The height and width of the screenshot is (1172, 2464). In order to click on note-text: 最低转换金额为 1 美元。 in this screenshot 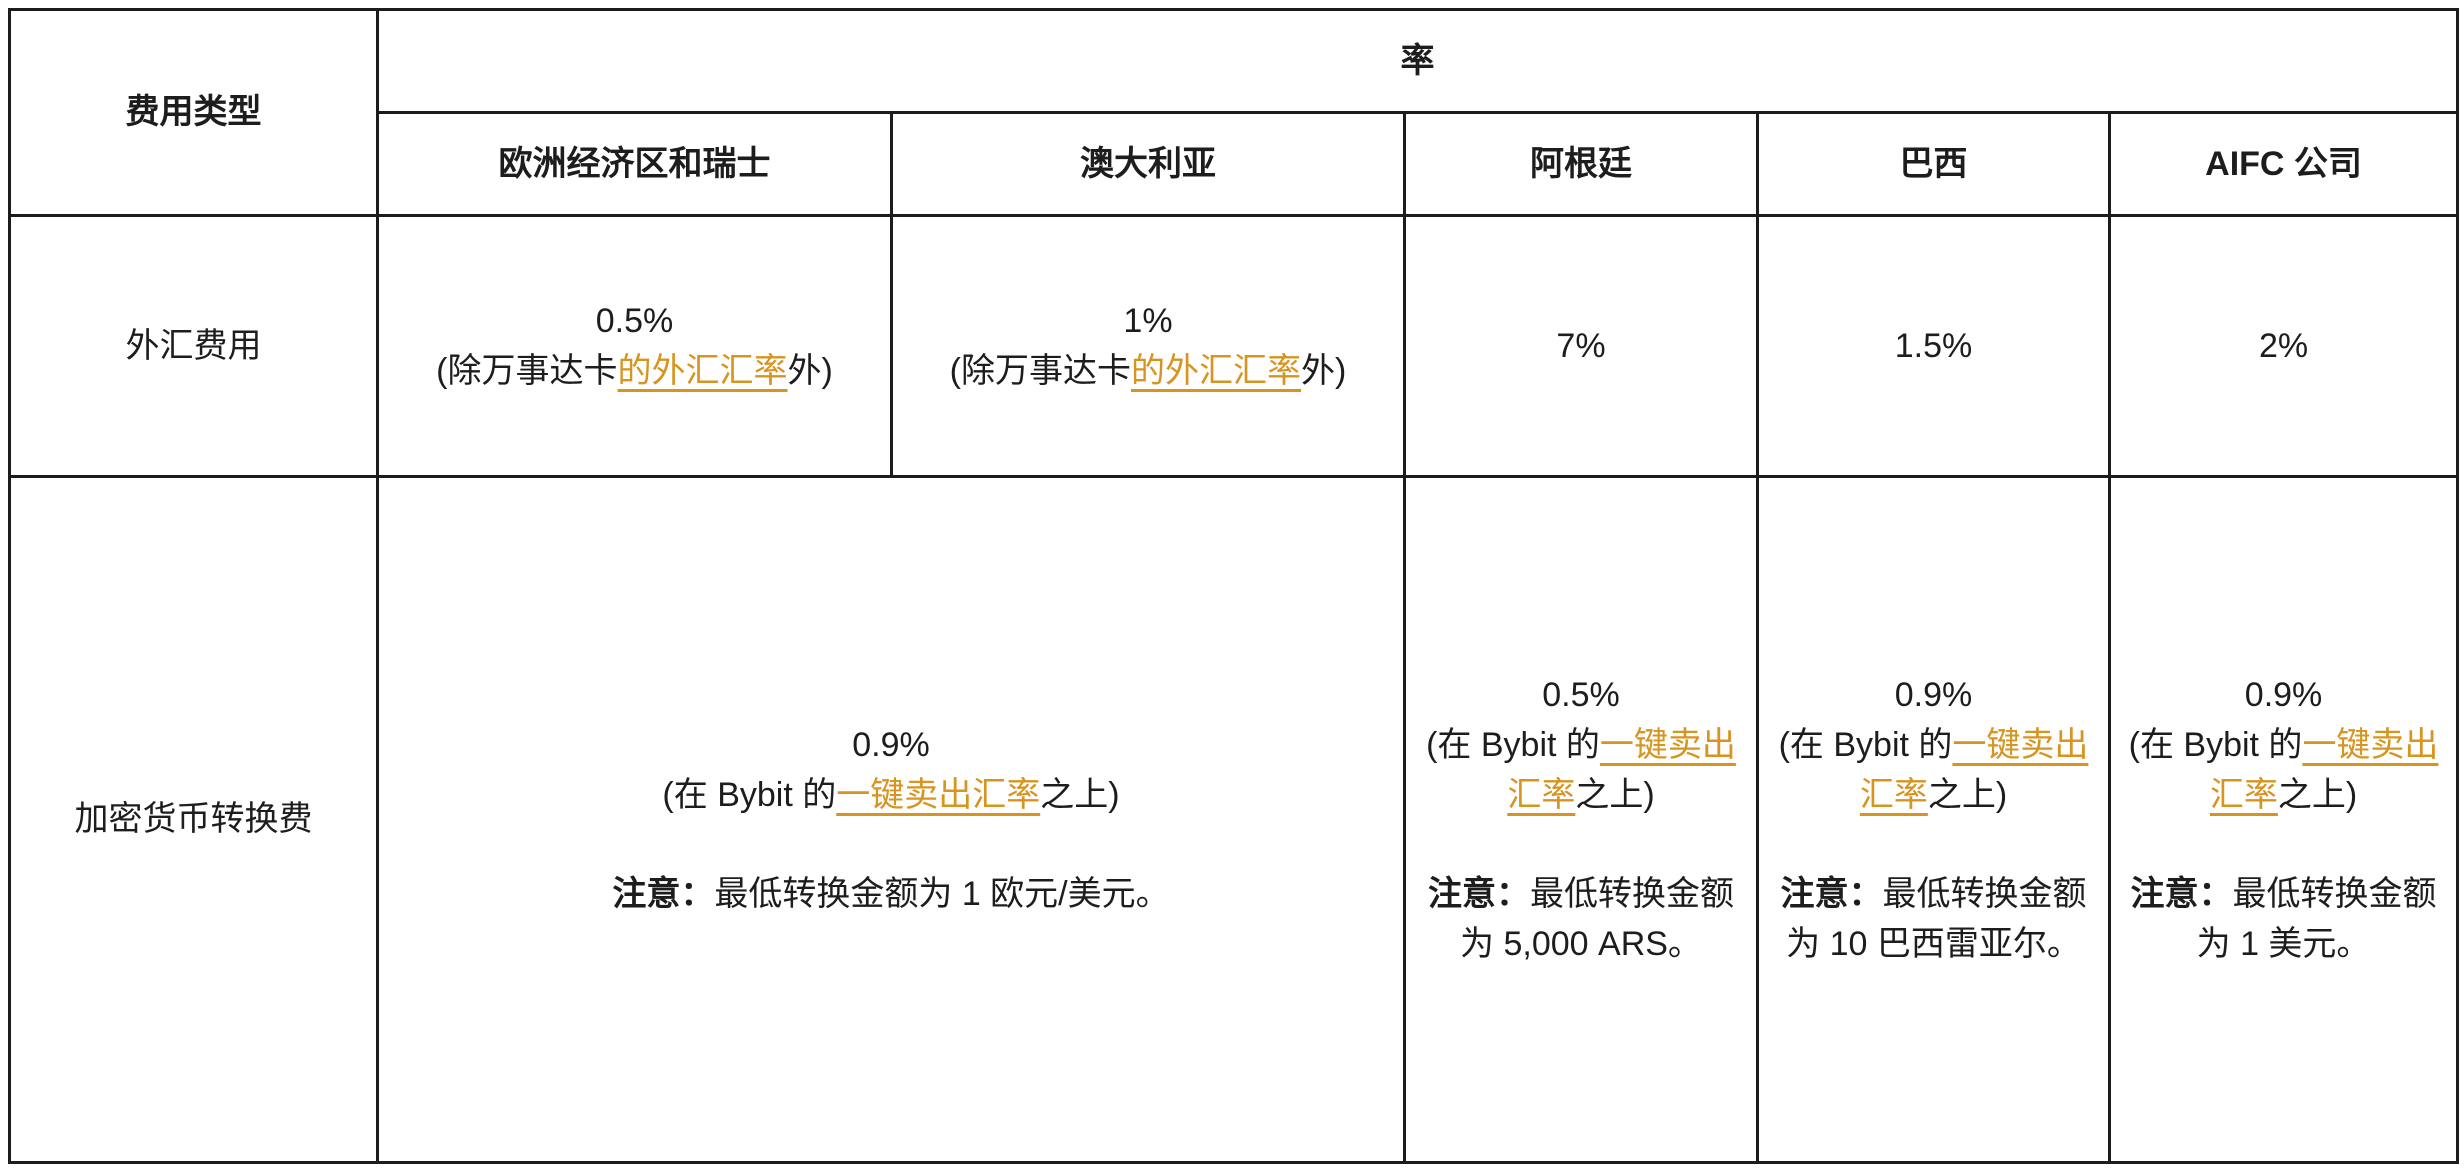, I will do `click(2316, 918)`.